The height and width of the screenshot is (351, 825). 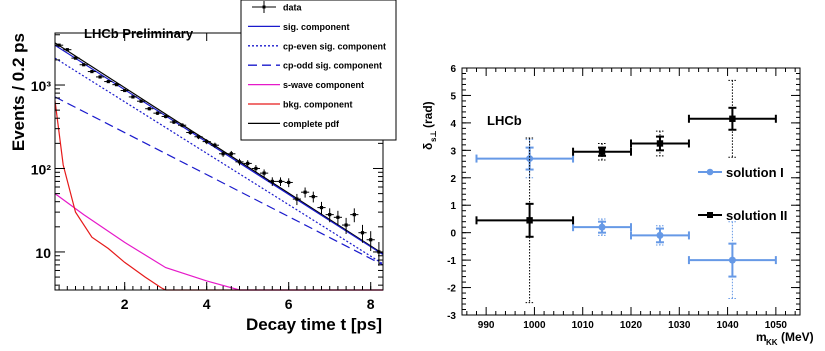 What do you see at coordinates (428, 114) in the screenshot?
I see `right-y-axis-title-unit: (rad)` at bounding box center [428, 114].